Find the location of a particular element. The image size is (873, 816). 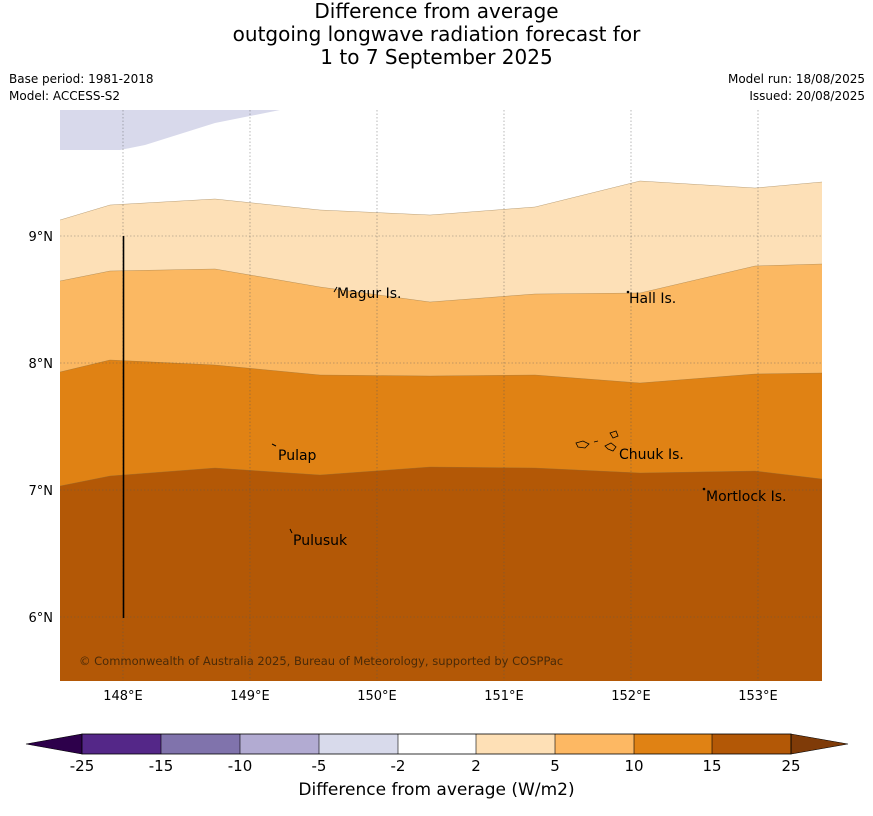

model-name: Model: ACCESS-S2 is located at coordinates (65, 96).